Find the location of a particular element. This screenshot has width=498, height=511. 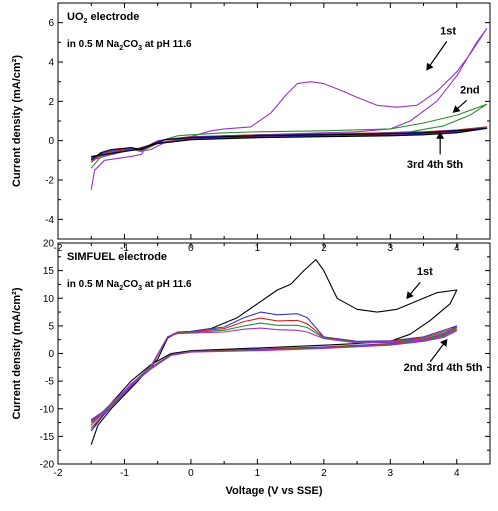

y-tick-label: -20 is located at coordinates (47, 465).